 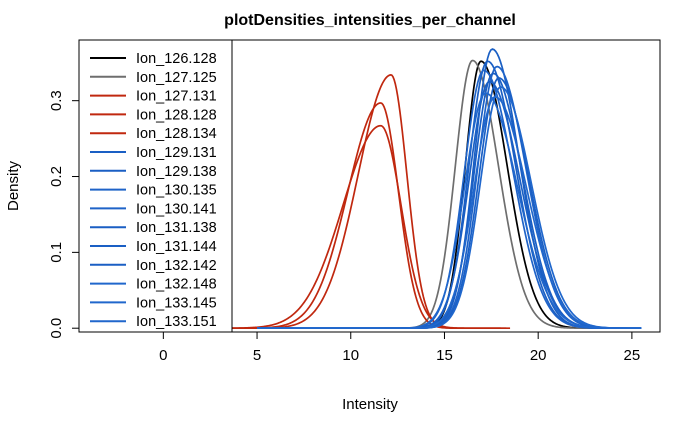 I want to click on legend-label: Ion_133.145, so click(x=176, y=303).